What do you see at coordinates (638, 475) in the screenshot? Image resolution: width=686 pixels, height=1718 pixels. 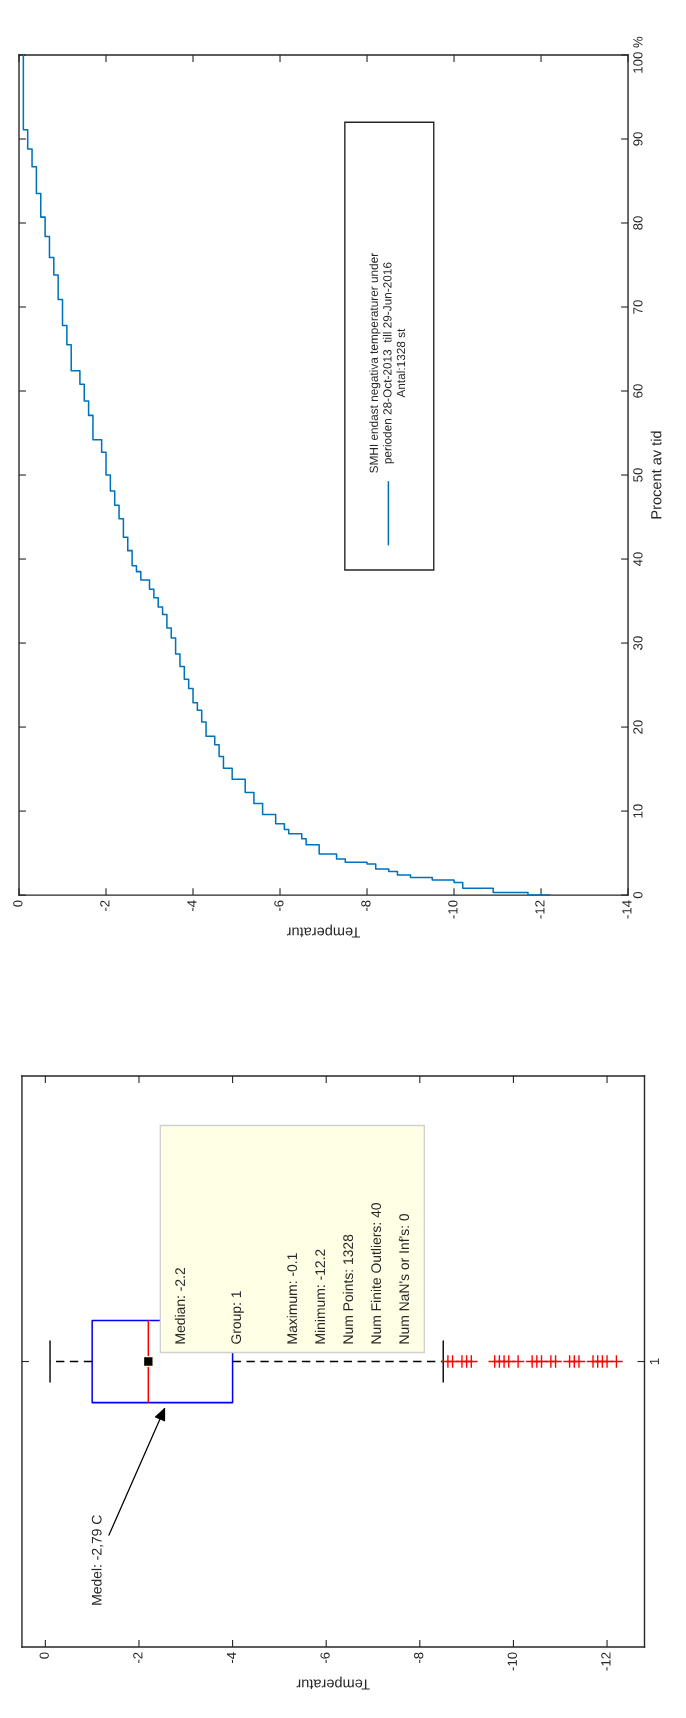 I see `y-tick-label: 50` at bounding box center [638, 475].